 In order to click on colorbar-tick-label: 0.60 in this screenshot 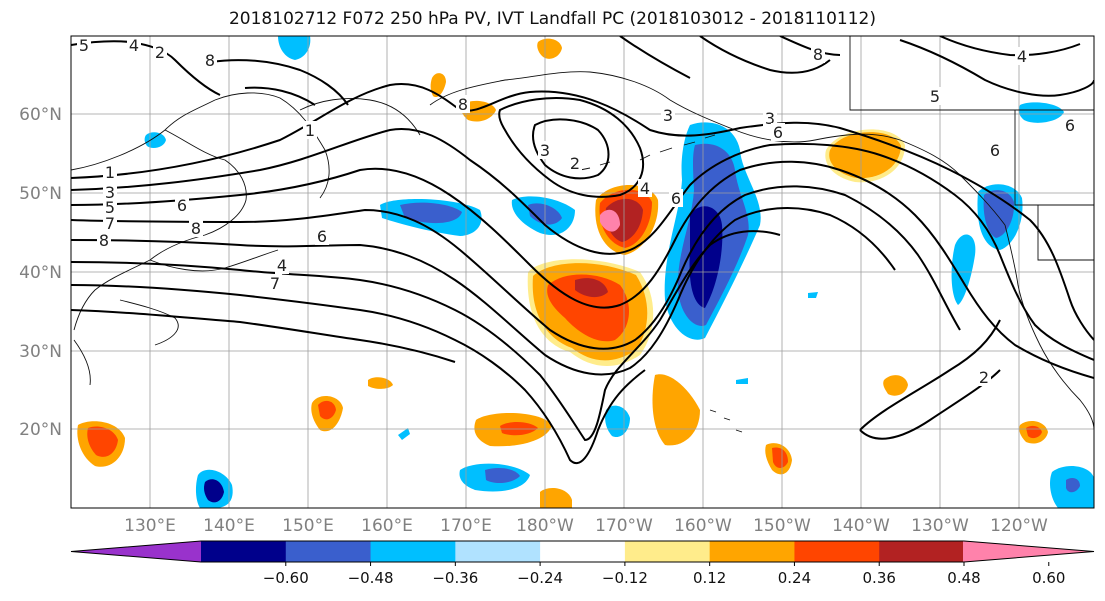, I will do `click(1048, 578)`.